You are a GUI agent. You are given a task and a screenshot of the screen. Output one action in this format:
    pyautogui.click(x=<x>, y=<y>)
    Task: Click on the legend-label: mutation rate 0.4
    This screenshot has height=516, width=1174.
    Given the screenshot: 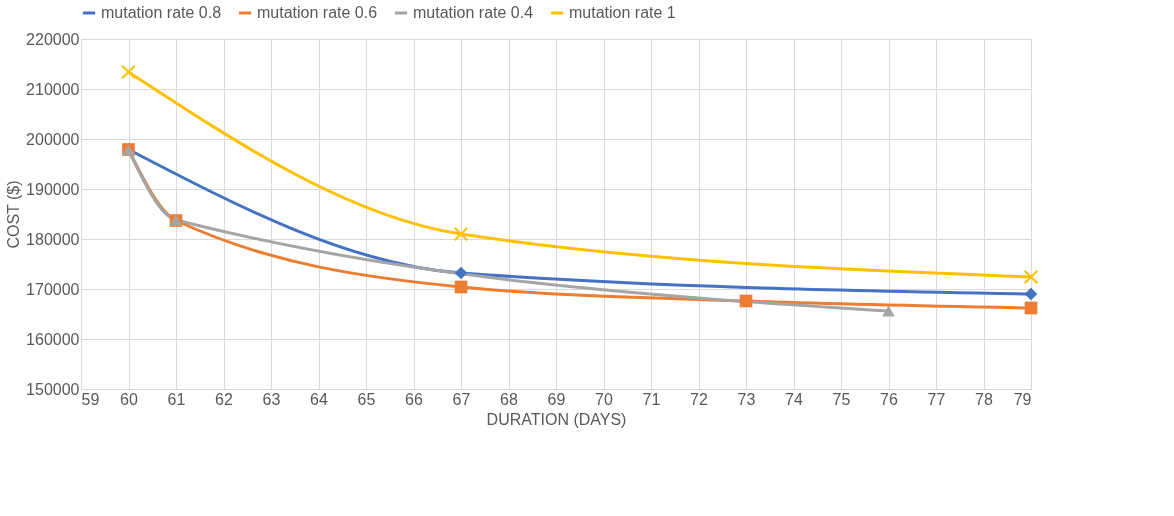 What is the action you would take?
    pyautogui.click(x=473, y=12)
    